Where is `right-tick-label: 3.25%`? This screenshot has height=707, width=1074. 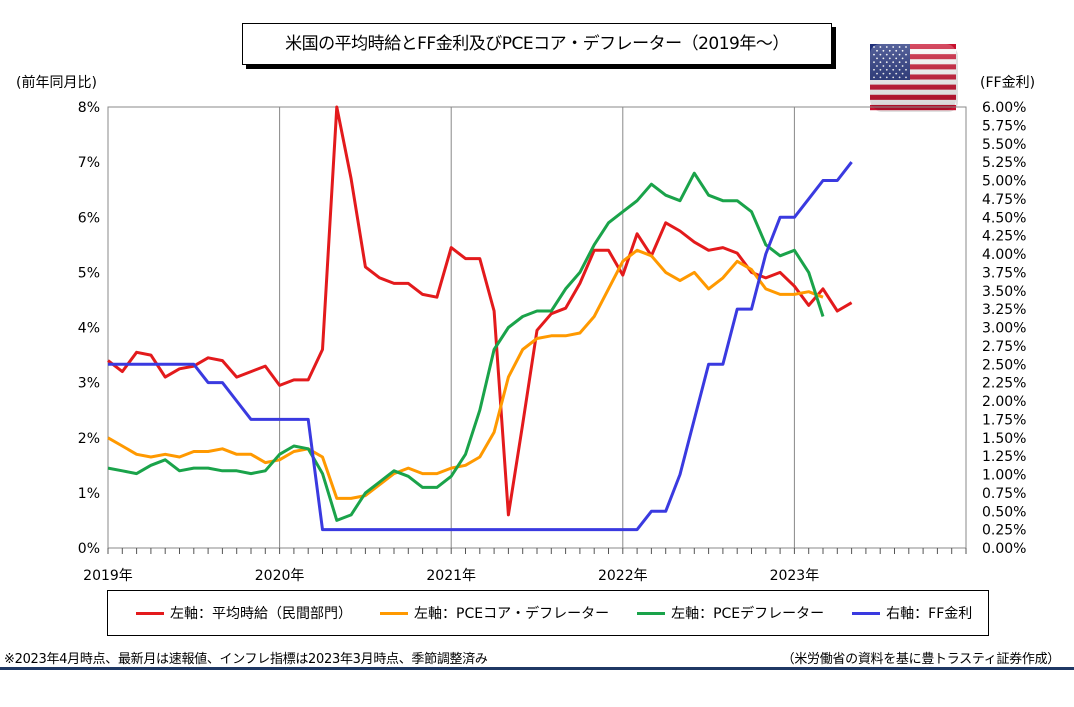 right-tick-label: 3.25% is located at coordinates (1004, 310).